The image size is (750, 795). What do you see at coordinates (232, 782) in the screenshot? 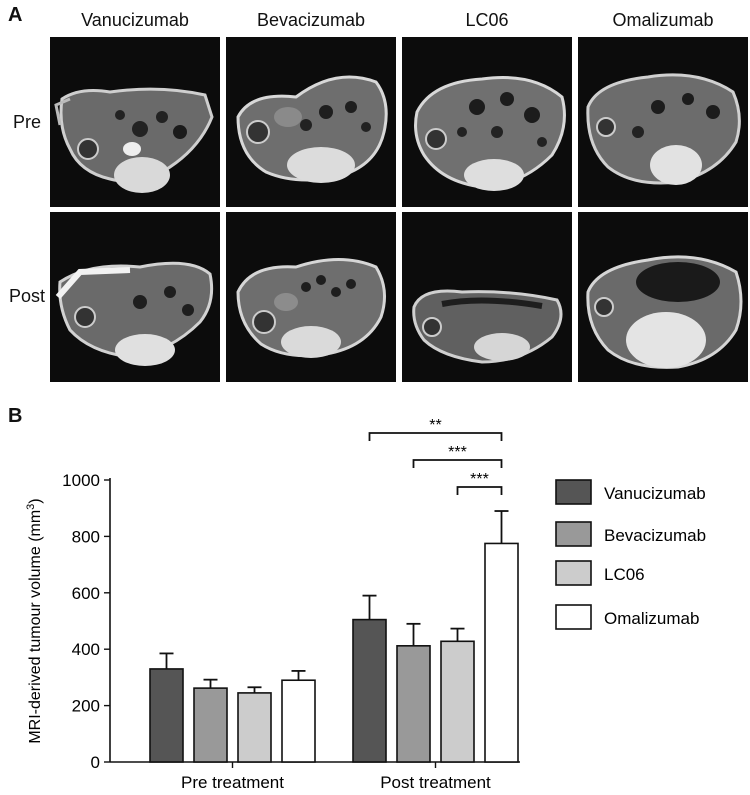
I see `x-tick-label: Pre treatment` at bounding box center [232, 782].